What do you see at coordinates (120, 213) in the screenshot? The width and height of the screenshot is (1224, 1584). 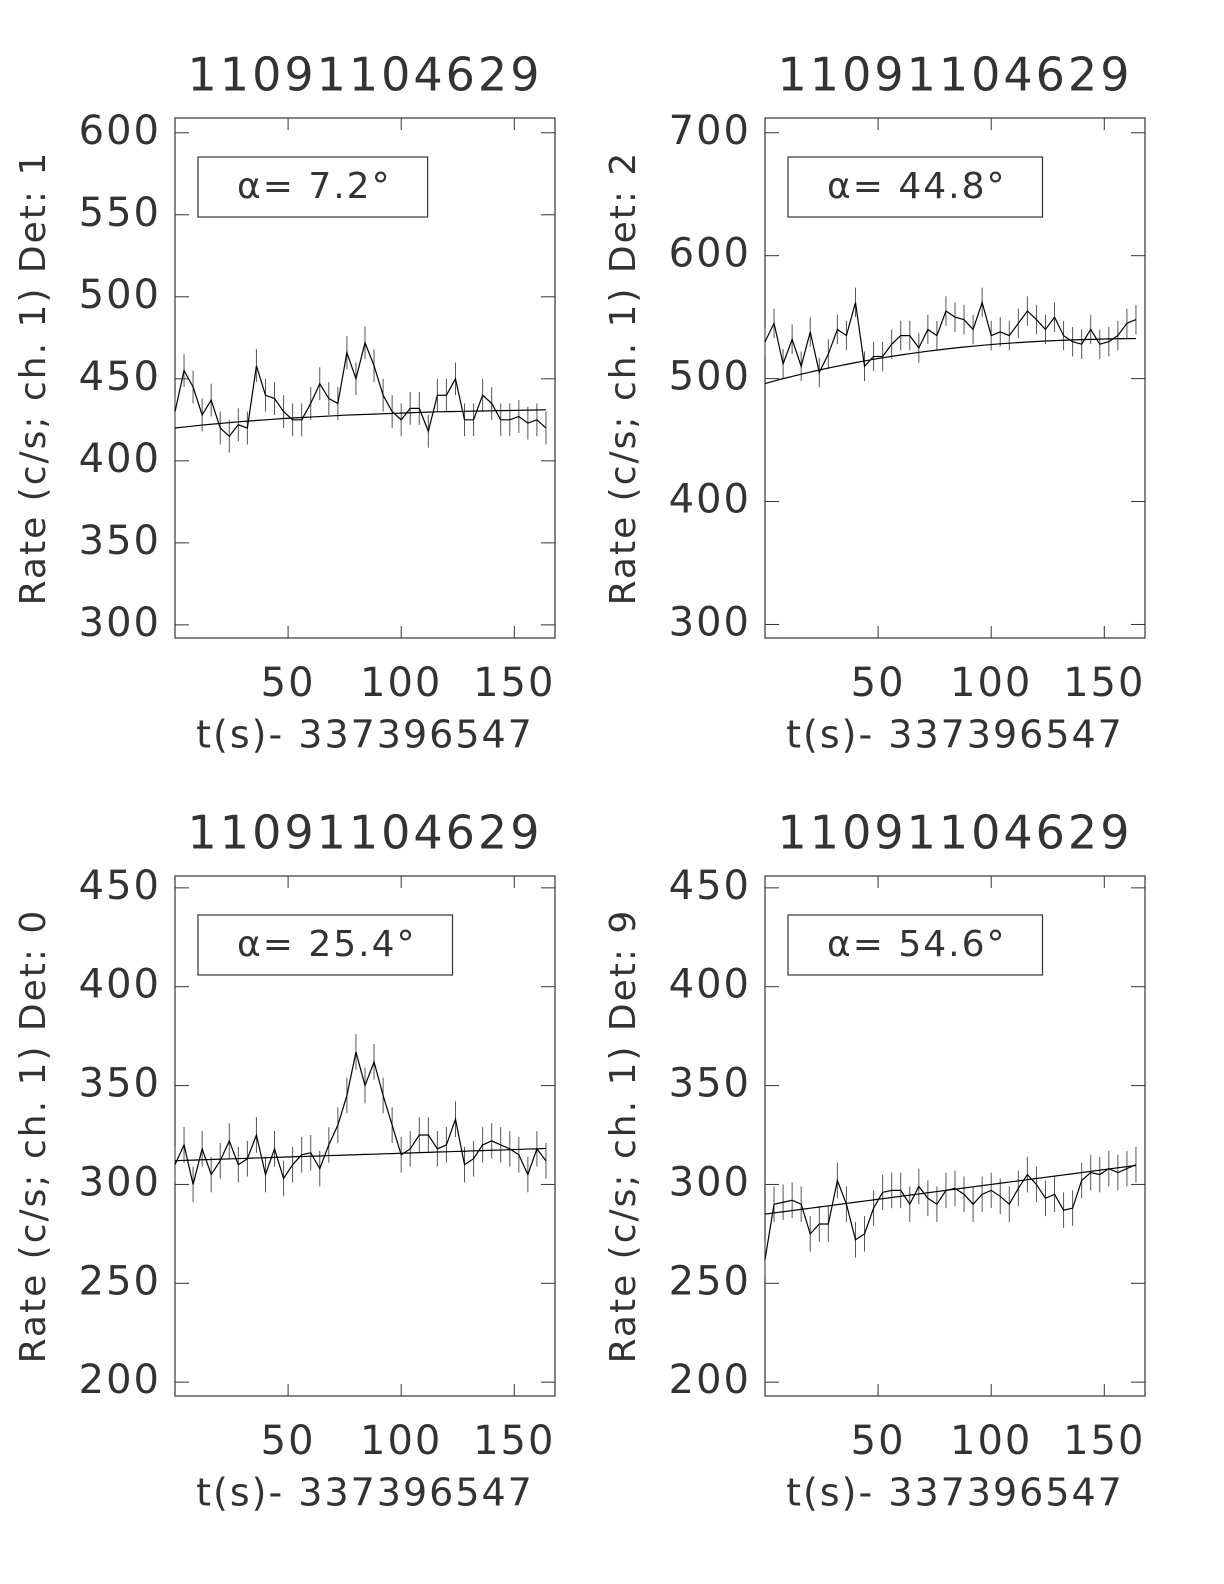 I see `y-tick-label: 550` at bounding box center [120, 213].